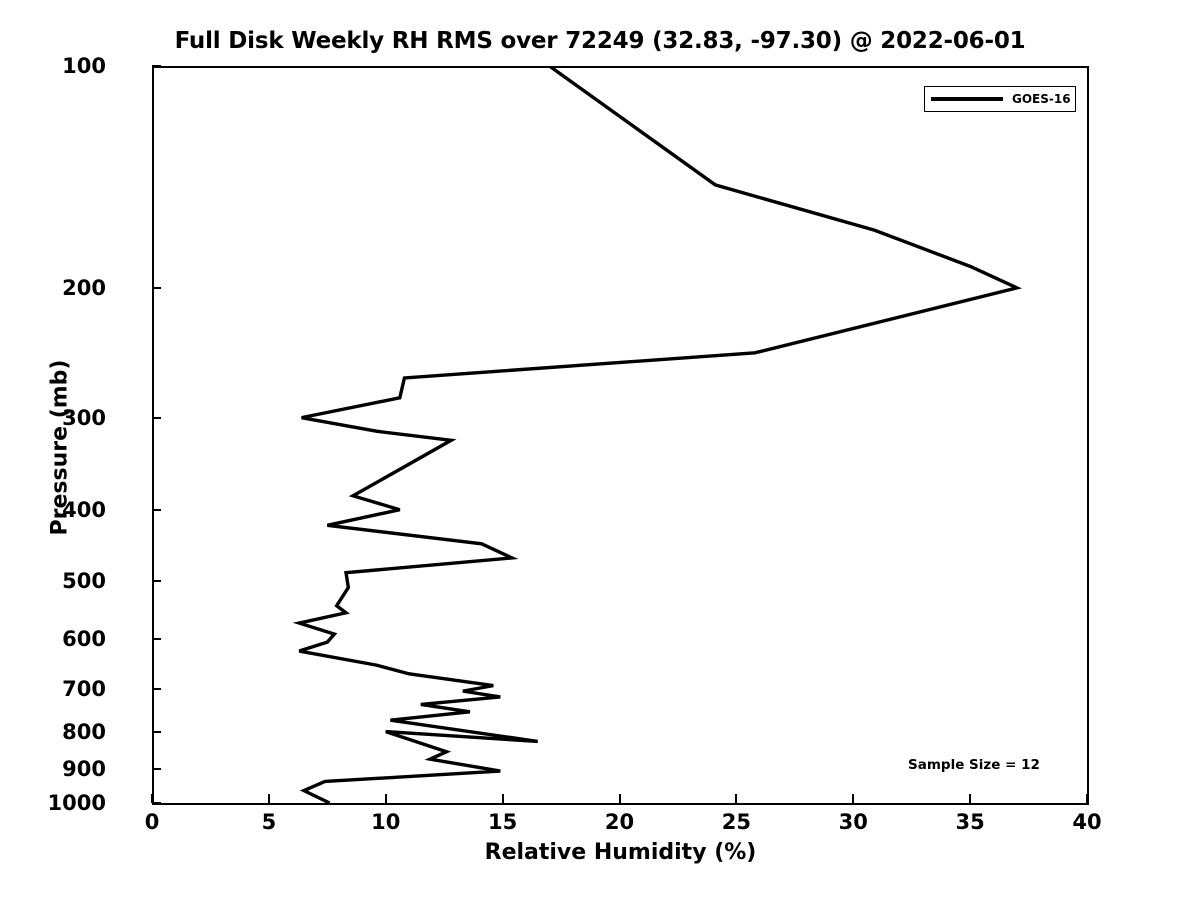  Describe the element at coordinates (503, 822) in the screenshot. I see `x-tick-label-15: 15` at that location.